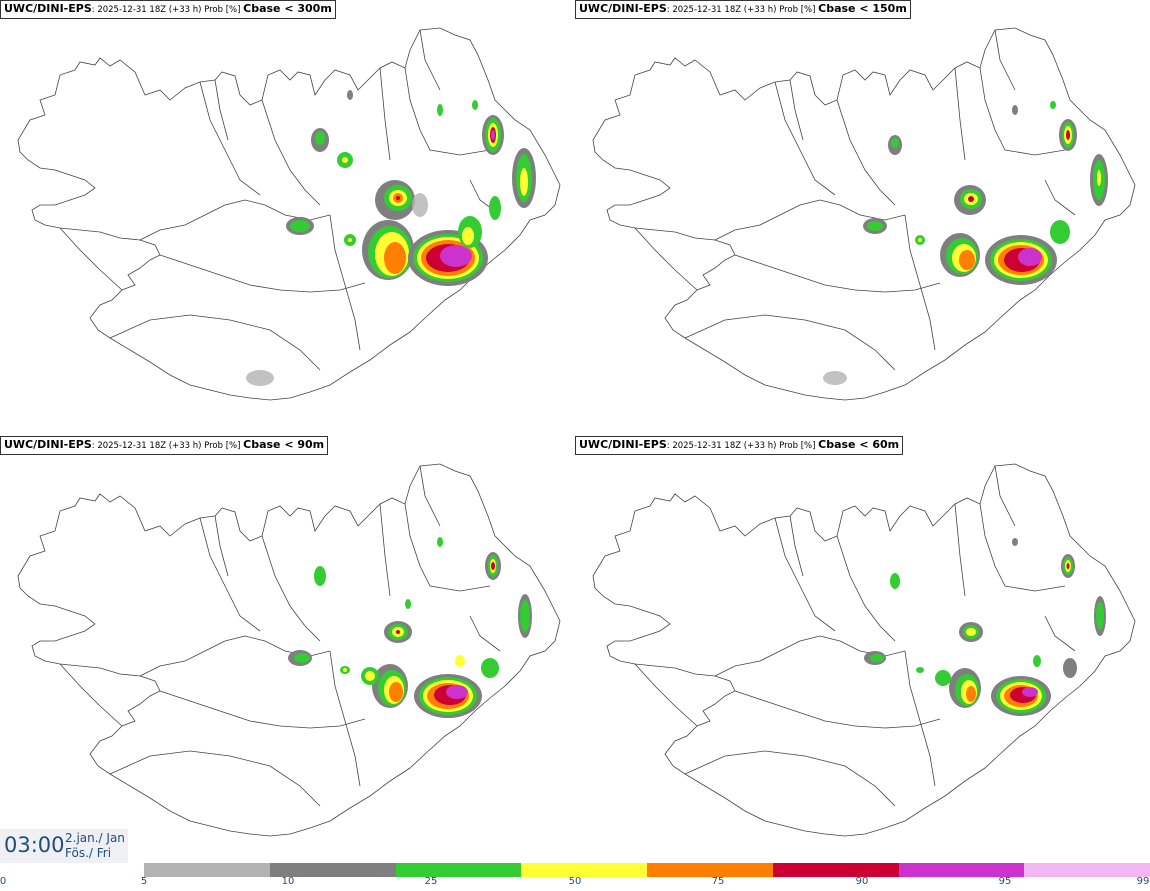  What do you see at coordinates (144, 881) in the screenshot?
I see `legend-tick-label: 5` at bounding box center [144, 881].